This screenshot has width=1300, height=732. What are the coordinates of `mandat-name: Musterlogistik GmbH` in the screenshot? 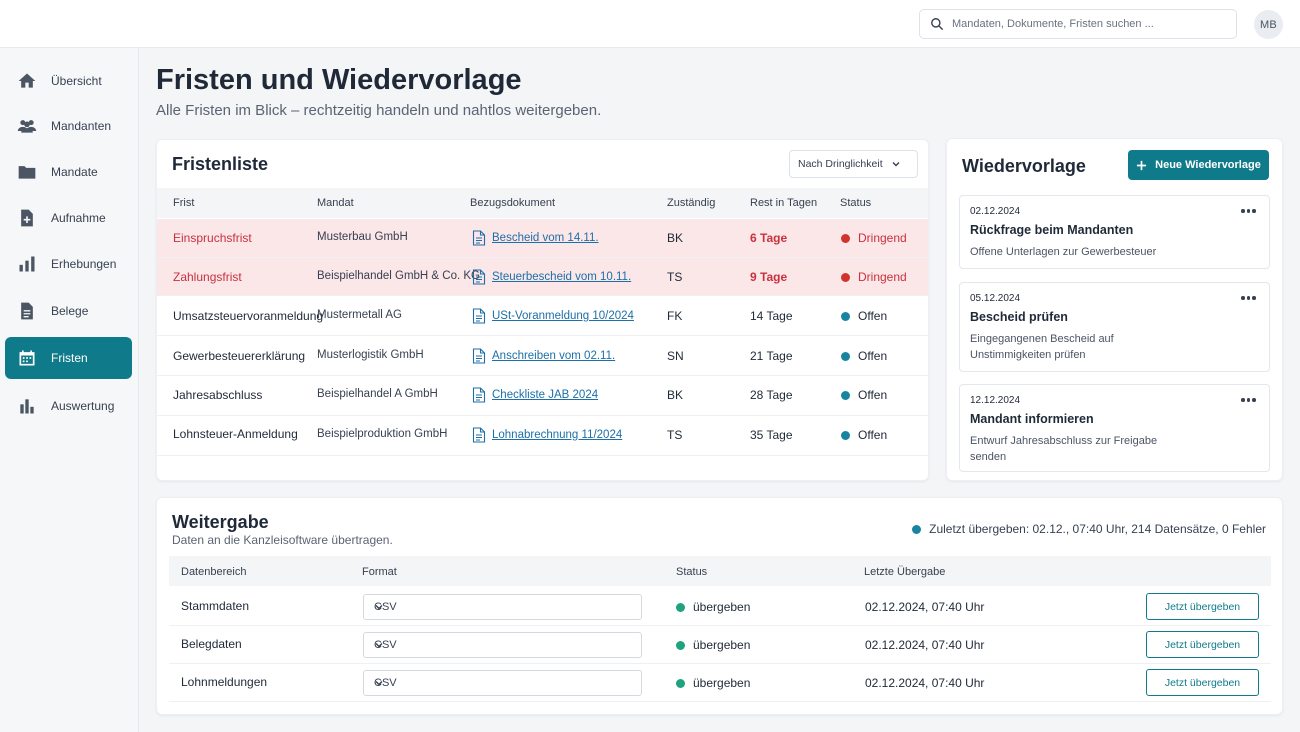 It's located at (370, 355).